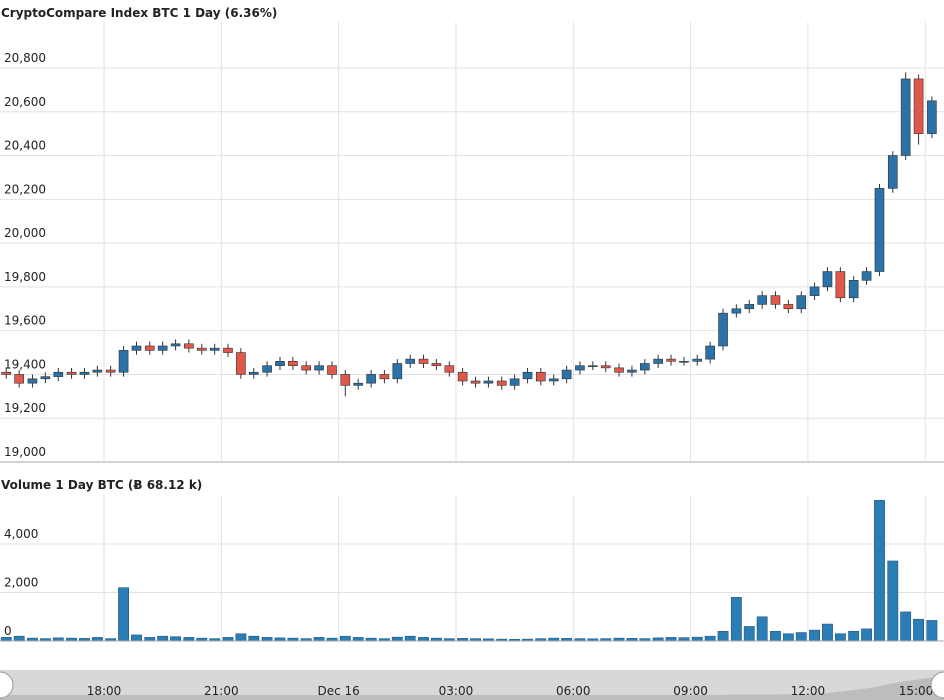 This screenshot has height=700, width=944. I want to click on y-tick-label: 20,400, so click(25, 146).